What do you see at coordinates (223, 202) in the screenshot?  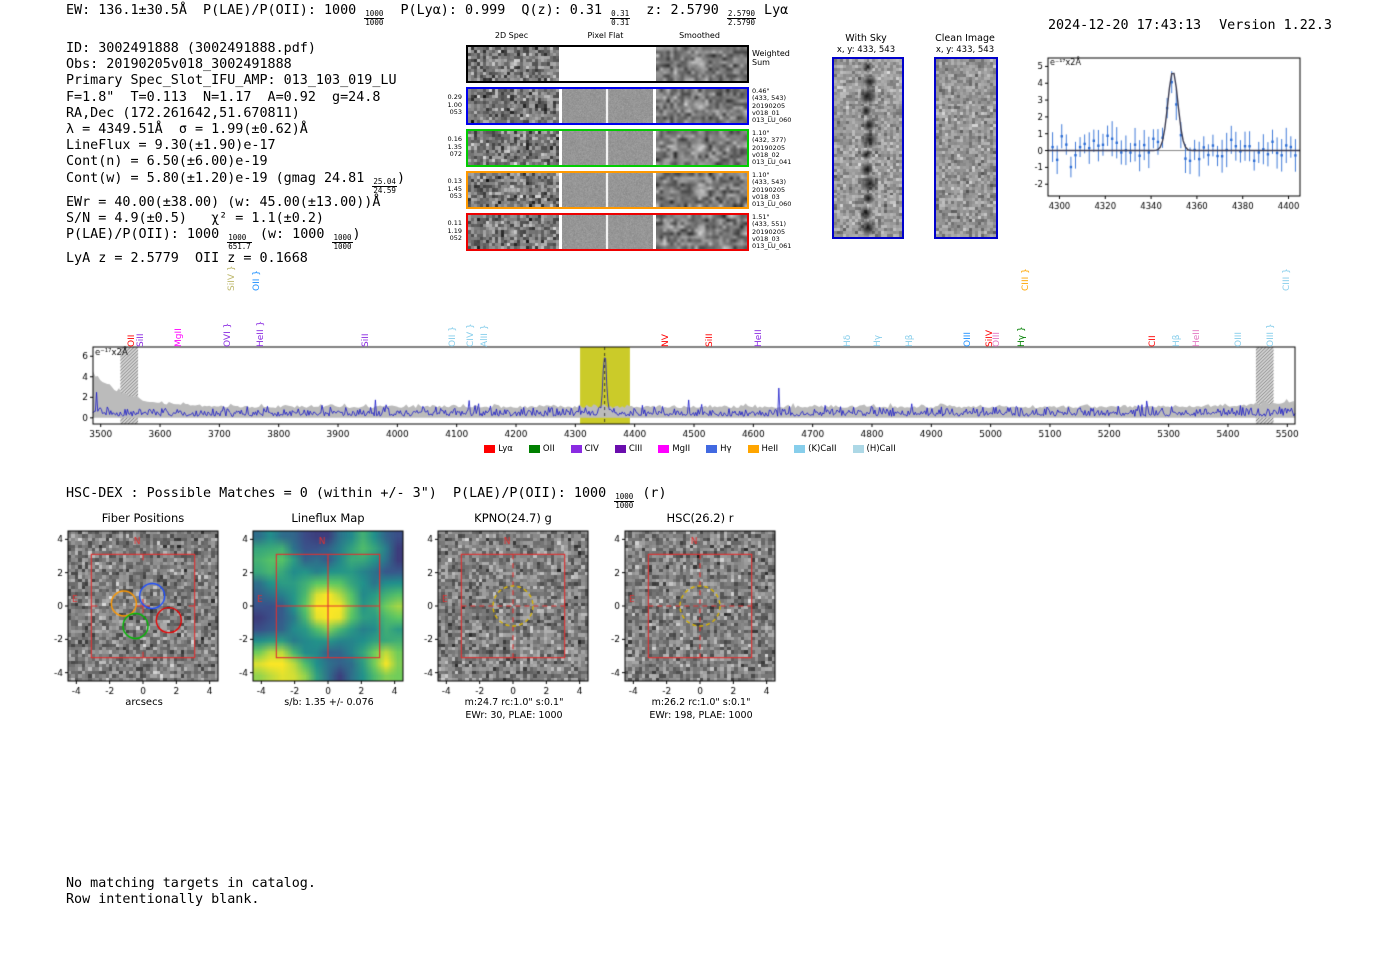 I see `text-segment: EWr = 40.00(±38.00) (w: 45.00(±13.00))Å` at bounding box center [223, 202].